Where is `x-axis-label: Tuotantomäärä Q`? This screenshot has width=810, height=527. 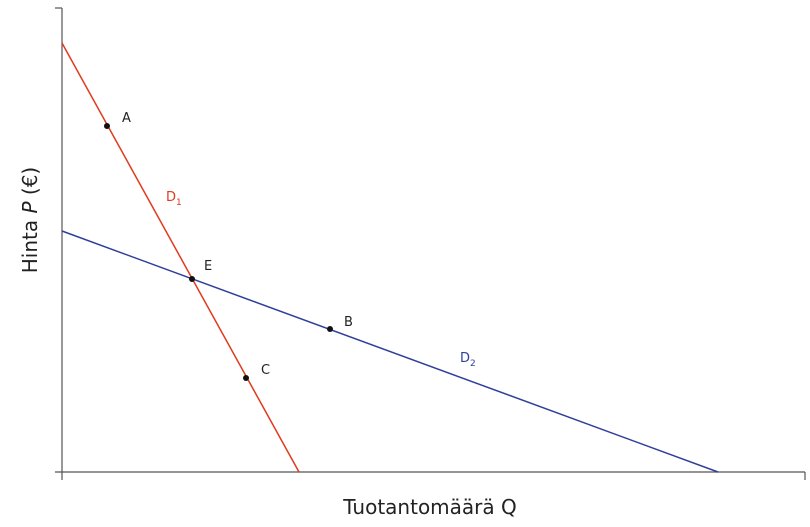 x-axis-label: Tuotantomäärä Q is located at coordinates (429, 507).